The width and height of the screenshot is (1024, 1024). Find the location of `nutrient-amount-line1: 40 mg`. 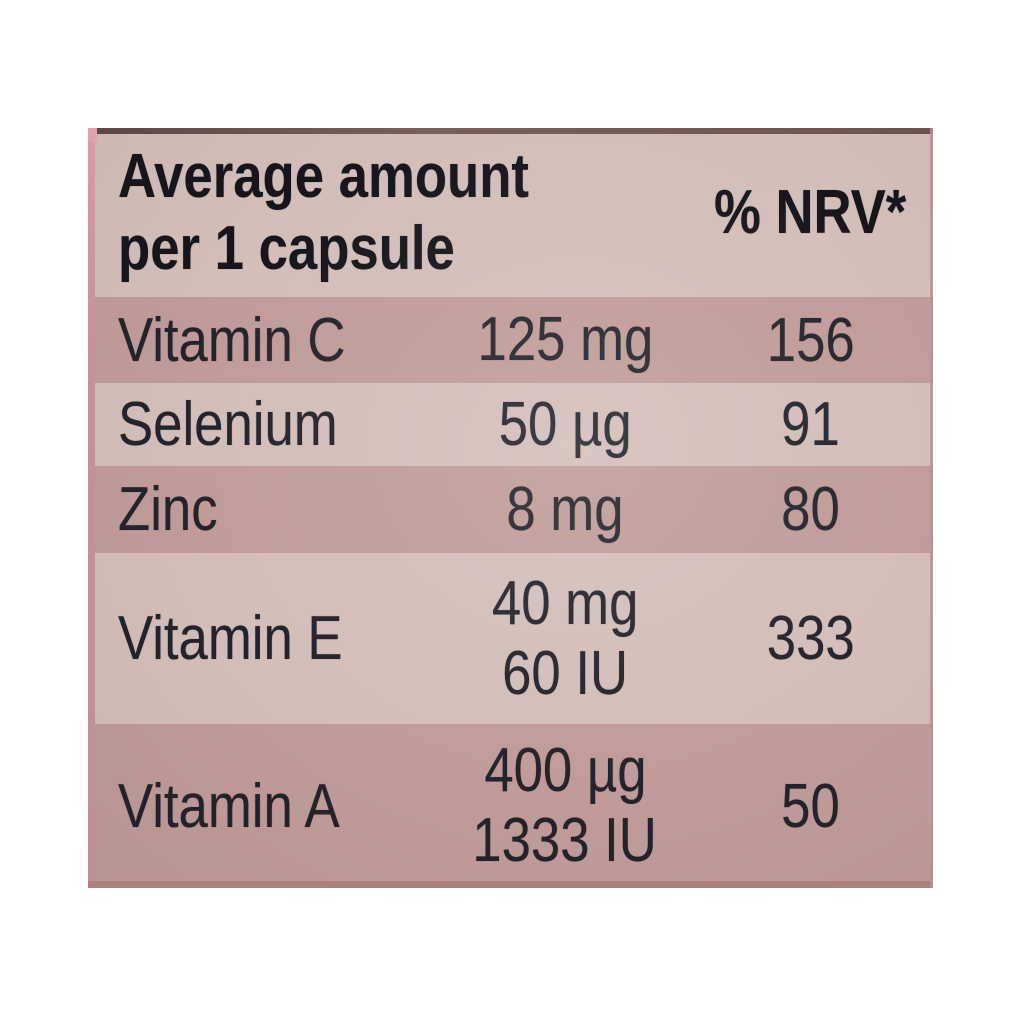

nutrient-amount-line1: 40 mg is located at coordinates (565, 603).